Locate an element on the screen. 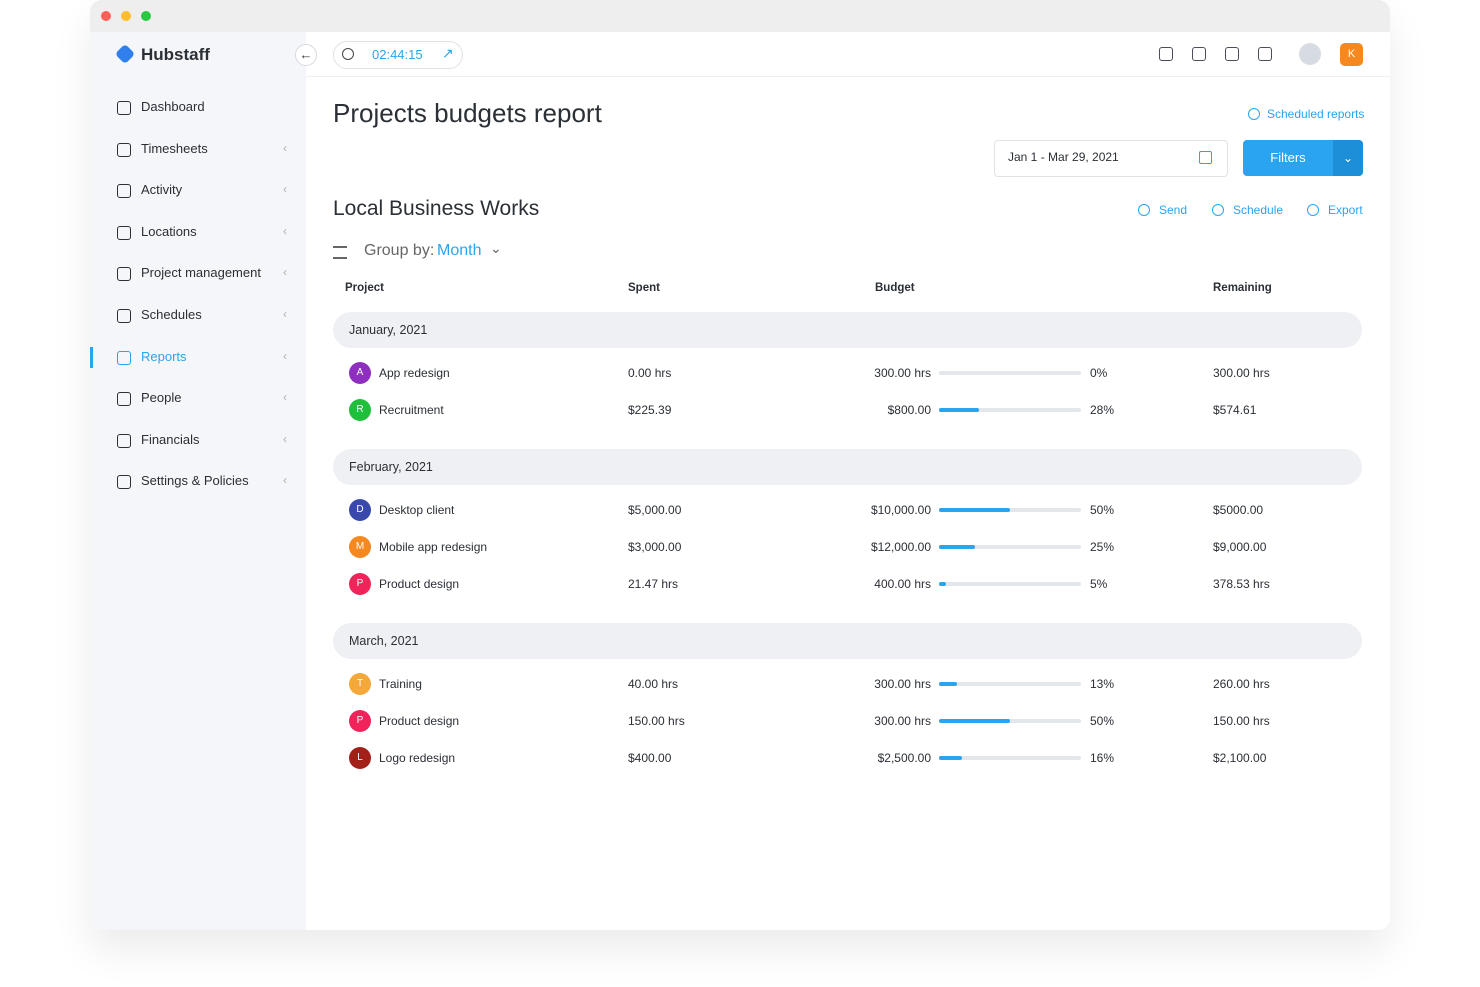 The image size is (1480, 987). action-button: Schedule is located at coordinates (1258, 210).